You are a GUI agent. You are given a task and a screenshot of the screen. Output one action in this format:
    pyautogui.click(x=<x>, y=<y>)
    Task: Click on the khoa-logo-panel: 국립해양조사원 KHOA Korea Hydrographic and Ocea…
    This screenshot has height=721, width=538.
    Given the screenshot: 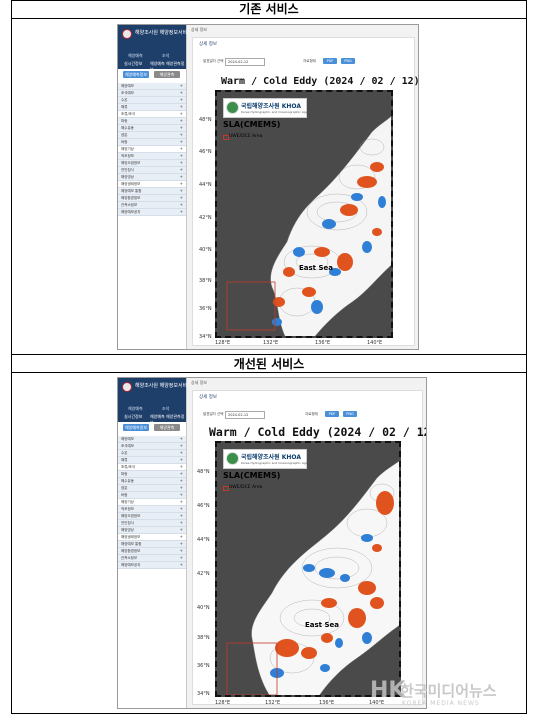 What is the action you would take?
    pyautogui.click(x=268, y=108)
    